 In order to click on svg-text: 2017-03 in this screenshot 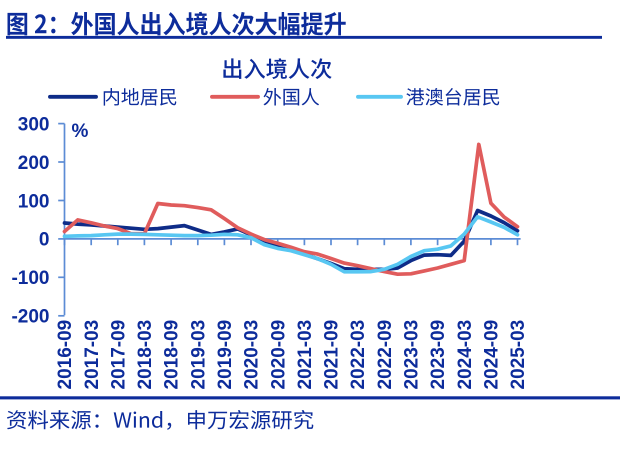, I will do `click(92, 355)`.